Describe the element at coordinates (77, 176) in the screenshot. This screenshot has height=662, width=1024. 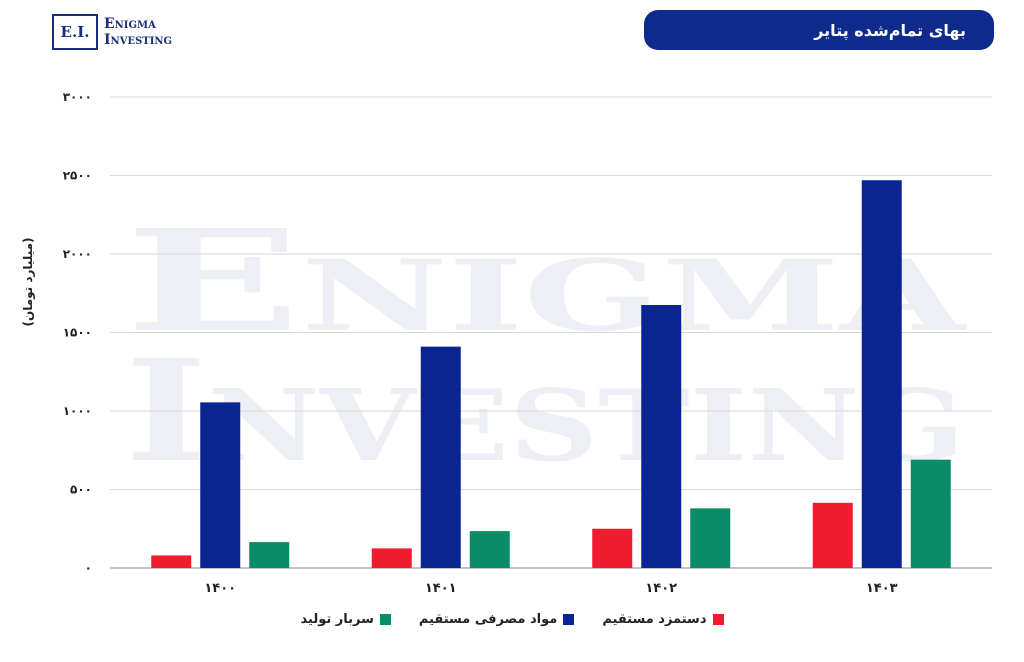
I see `y-tick-label: ۲۵۰۰` at that location.